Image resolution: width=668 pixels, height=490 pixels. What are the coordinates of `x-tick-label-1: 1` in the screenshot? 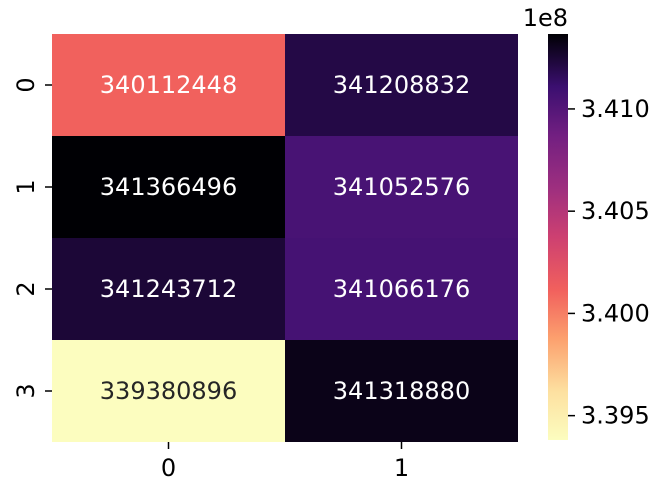 It's located at (401, 468).